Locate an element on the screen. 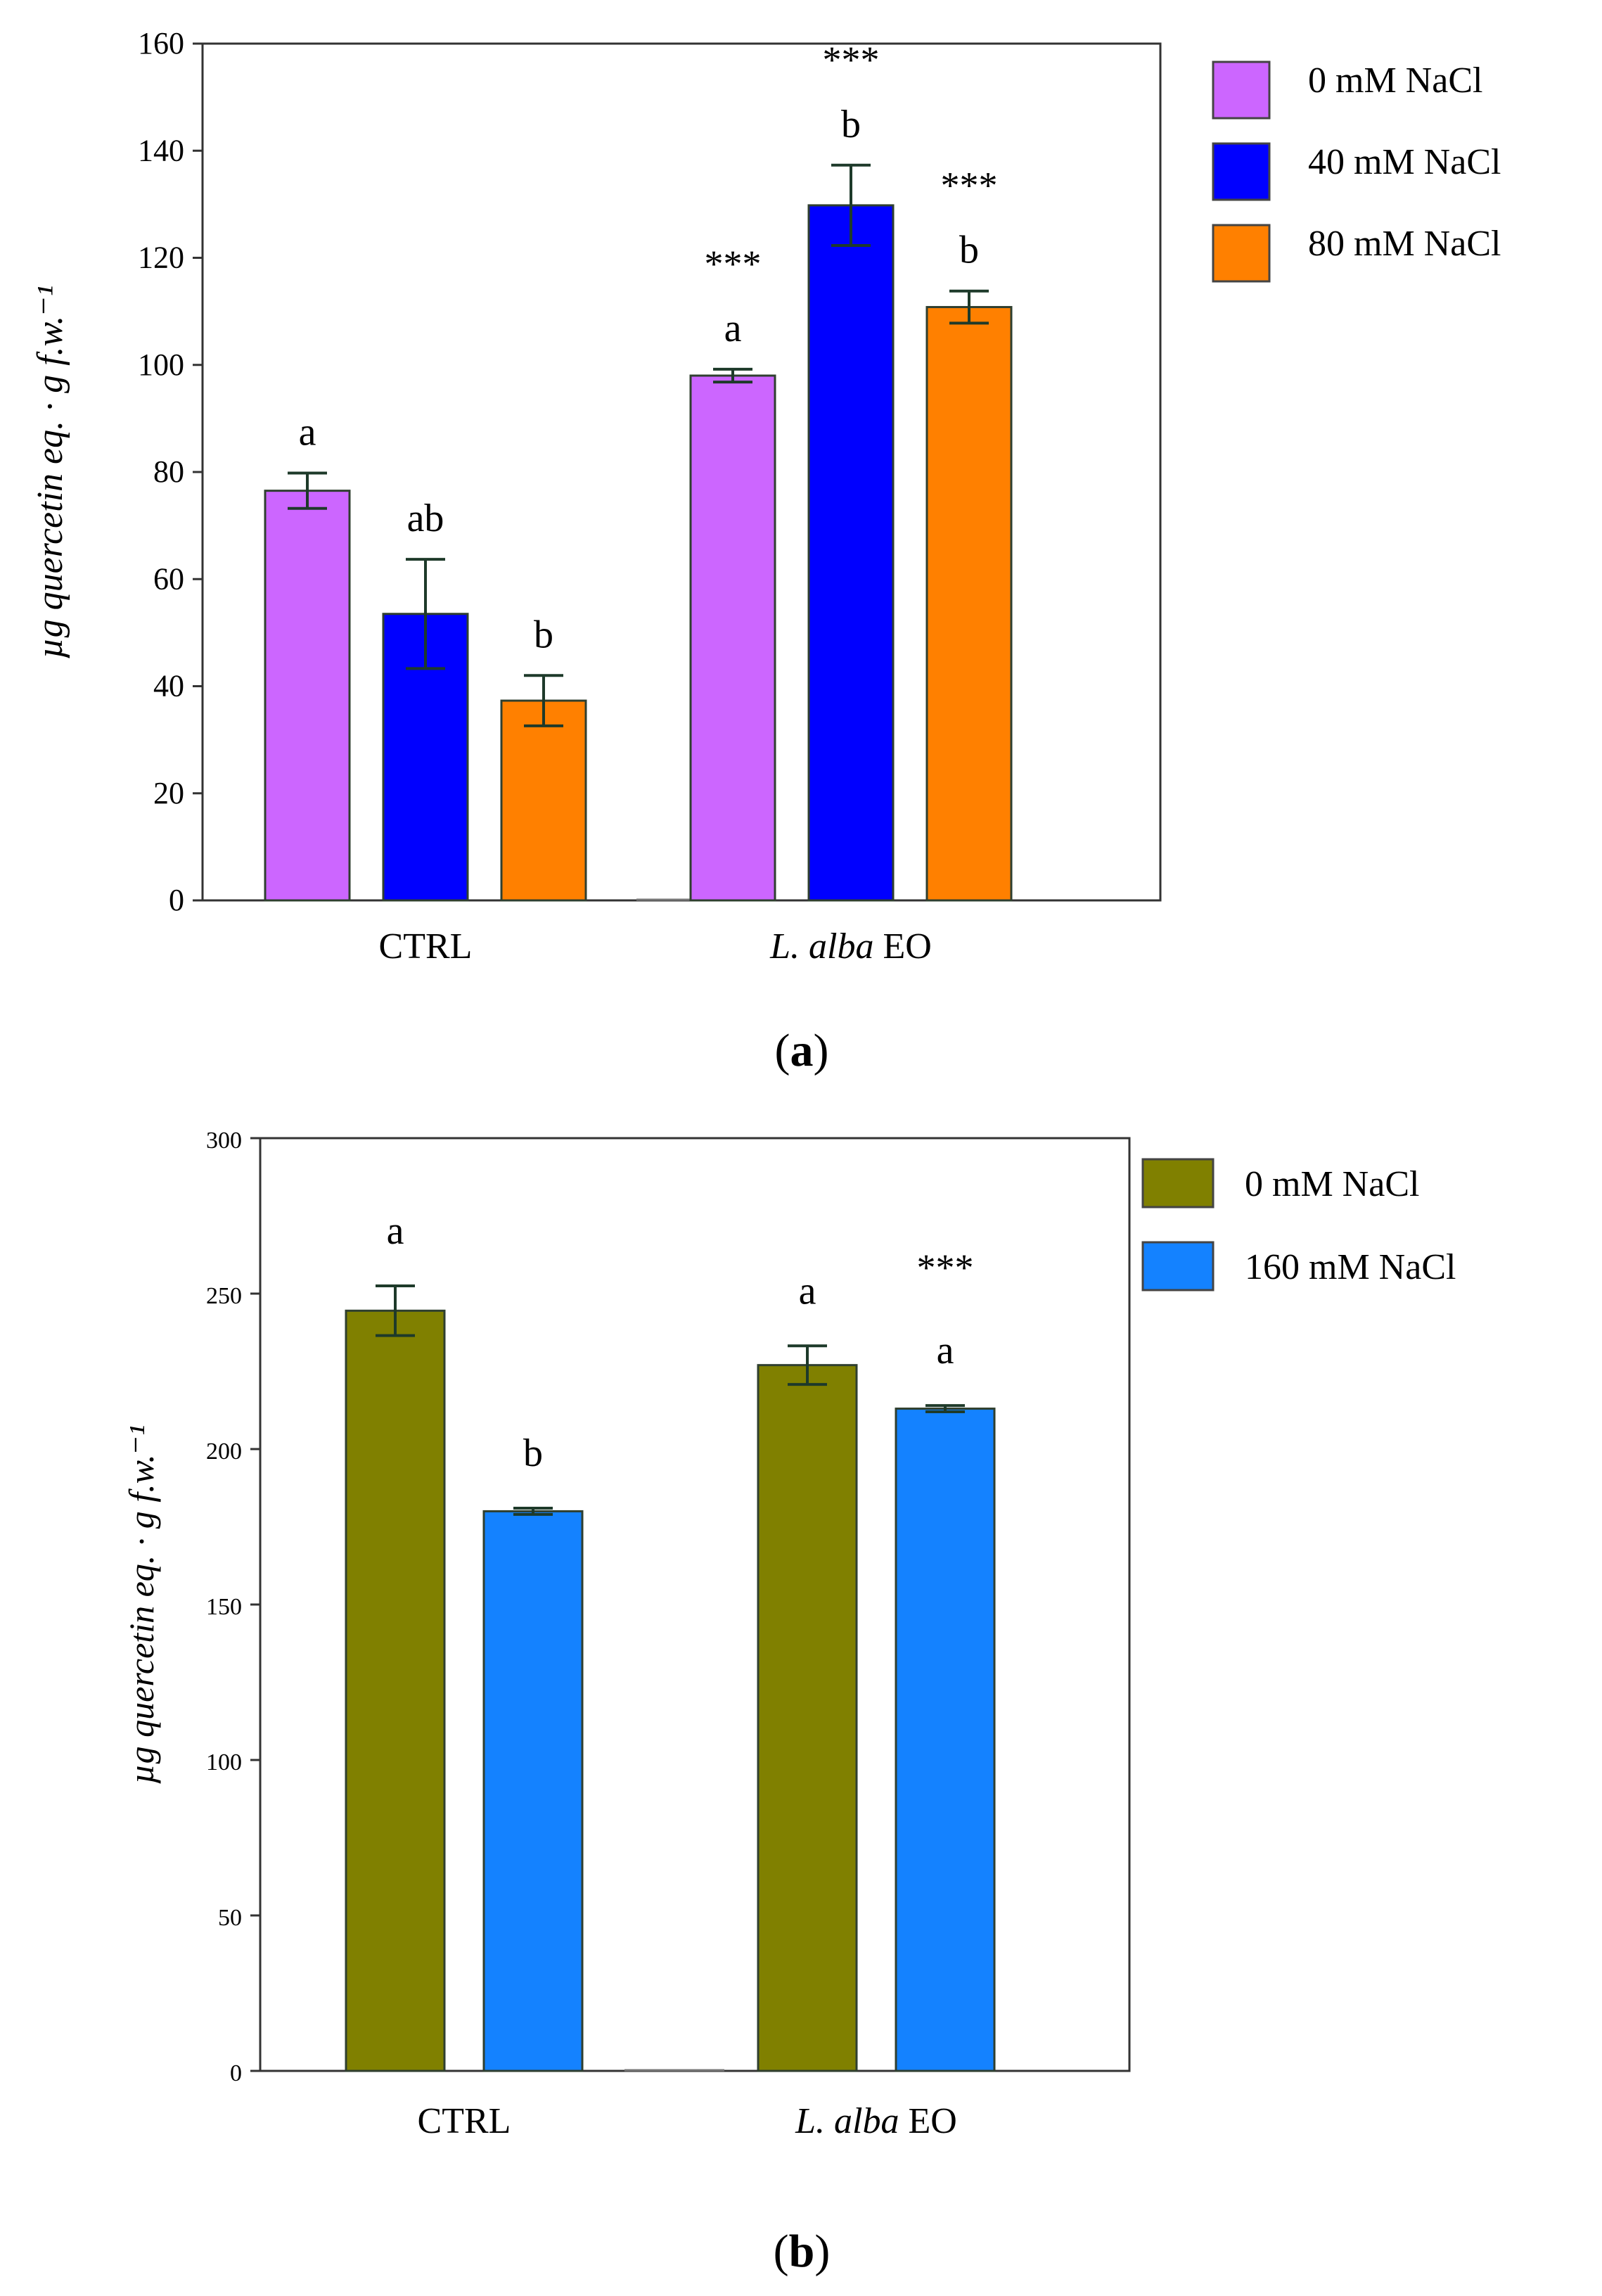 This screenshot has width=1602, height=2296. a-legend-label: 80 mM NaCl is located at coordinates (1404, 244).